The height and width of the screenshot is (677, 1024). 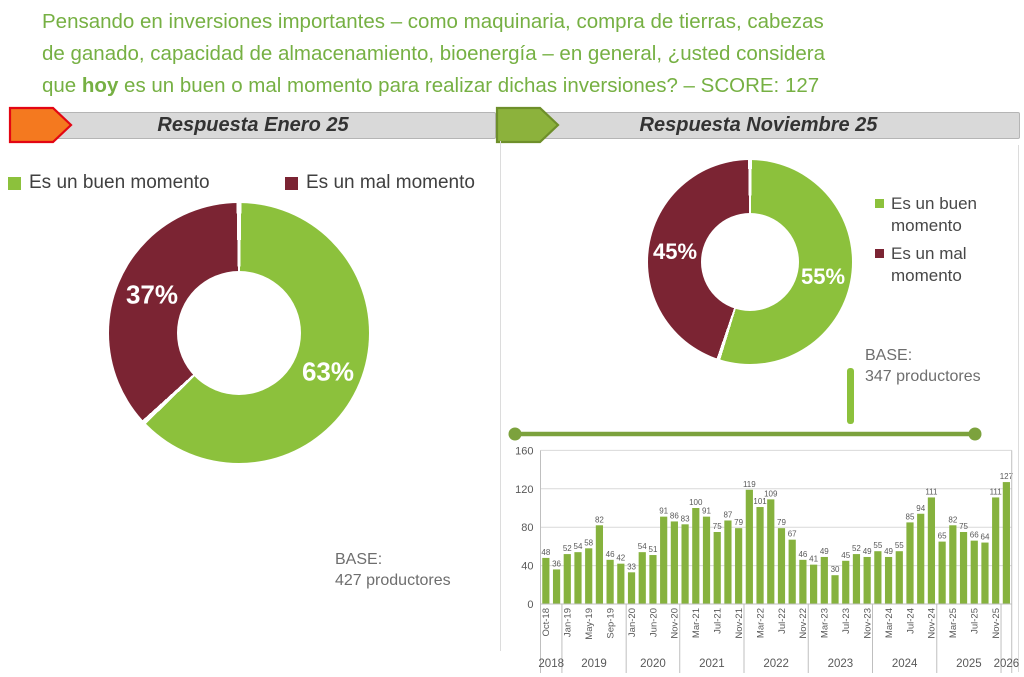 I want to click on banner-arrow-noviembre-icon, so click(x=527, y=125).